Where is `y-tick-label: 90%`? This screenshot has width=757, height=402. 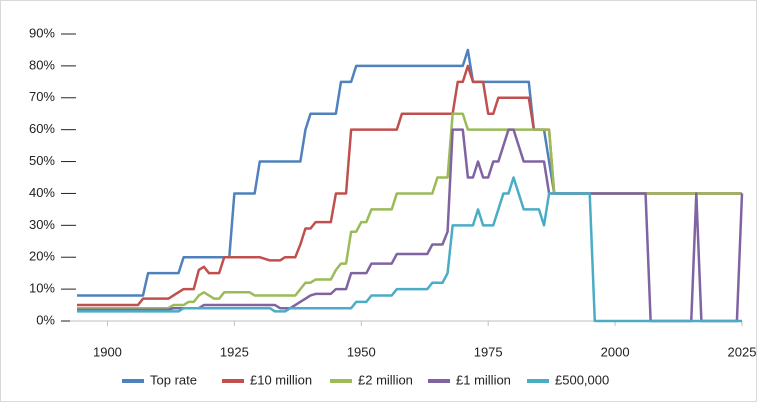
y-tick-label: 90% is located at coordinates (42, 32).